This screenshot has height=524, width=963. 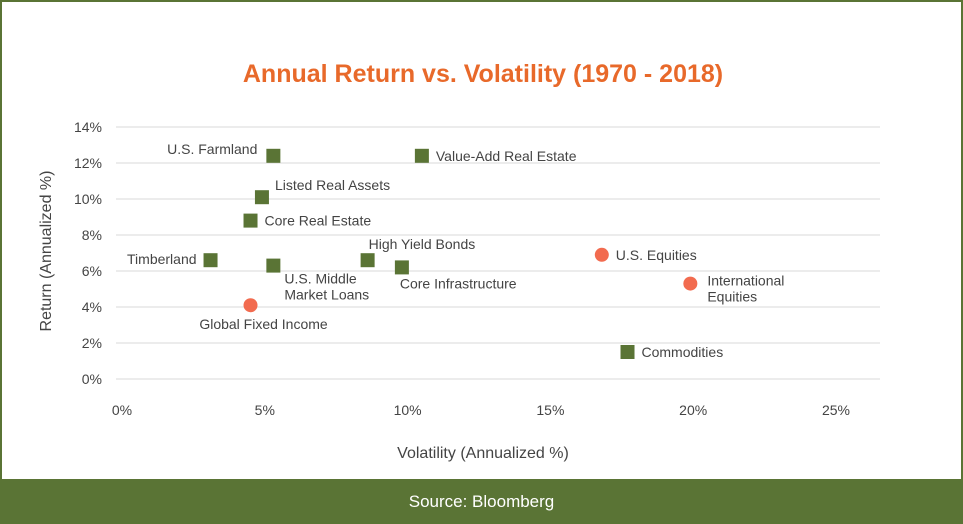 What do you see at coordinates (273, 155) in the screenshot?
I see `point-u-s-farmland` at bounding box center [273, 155].